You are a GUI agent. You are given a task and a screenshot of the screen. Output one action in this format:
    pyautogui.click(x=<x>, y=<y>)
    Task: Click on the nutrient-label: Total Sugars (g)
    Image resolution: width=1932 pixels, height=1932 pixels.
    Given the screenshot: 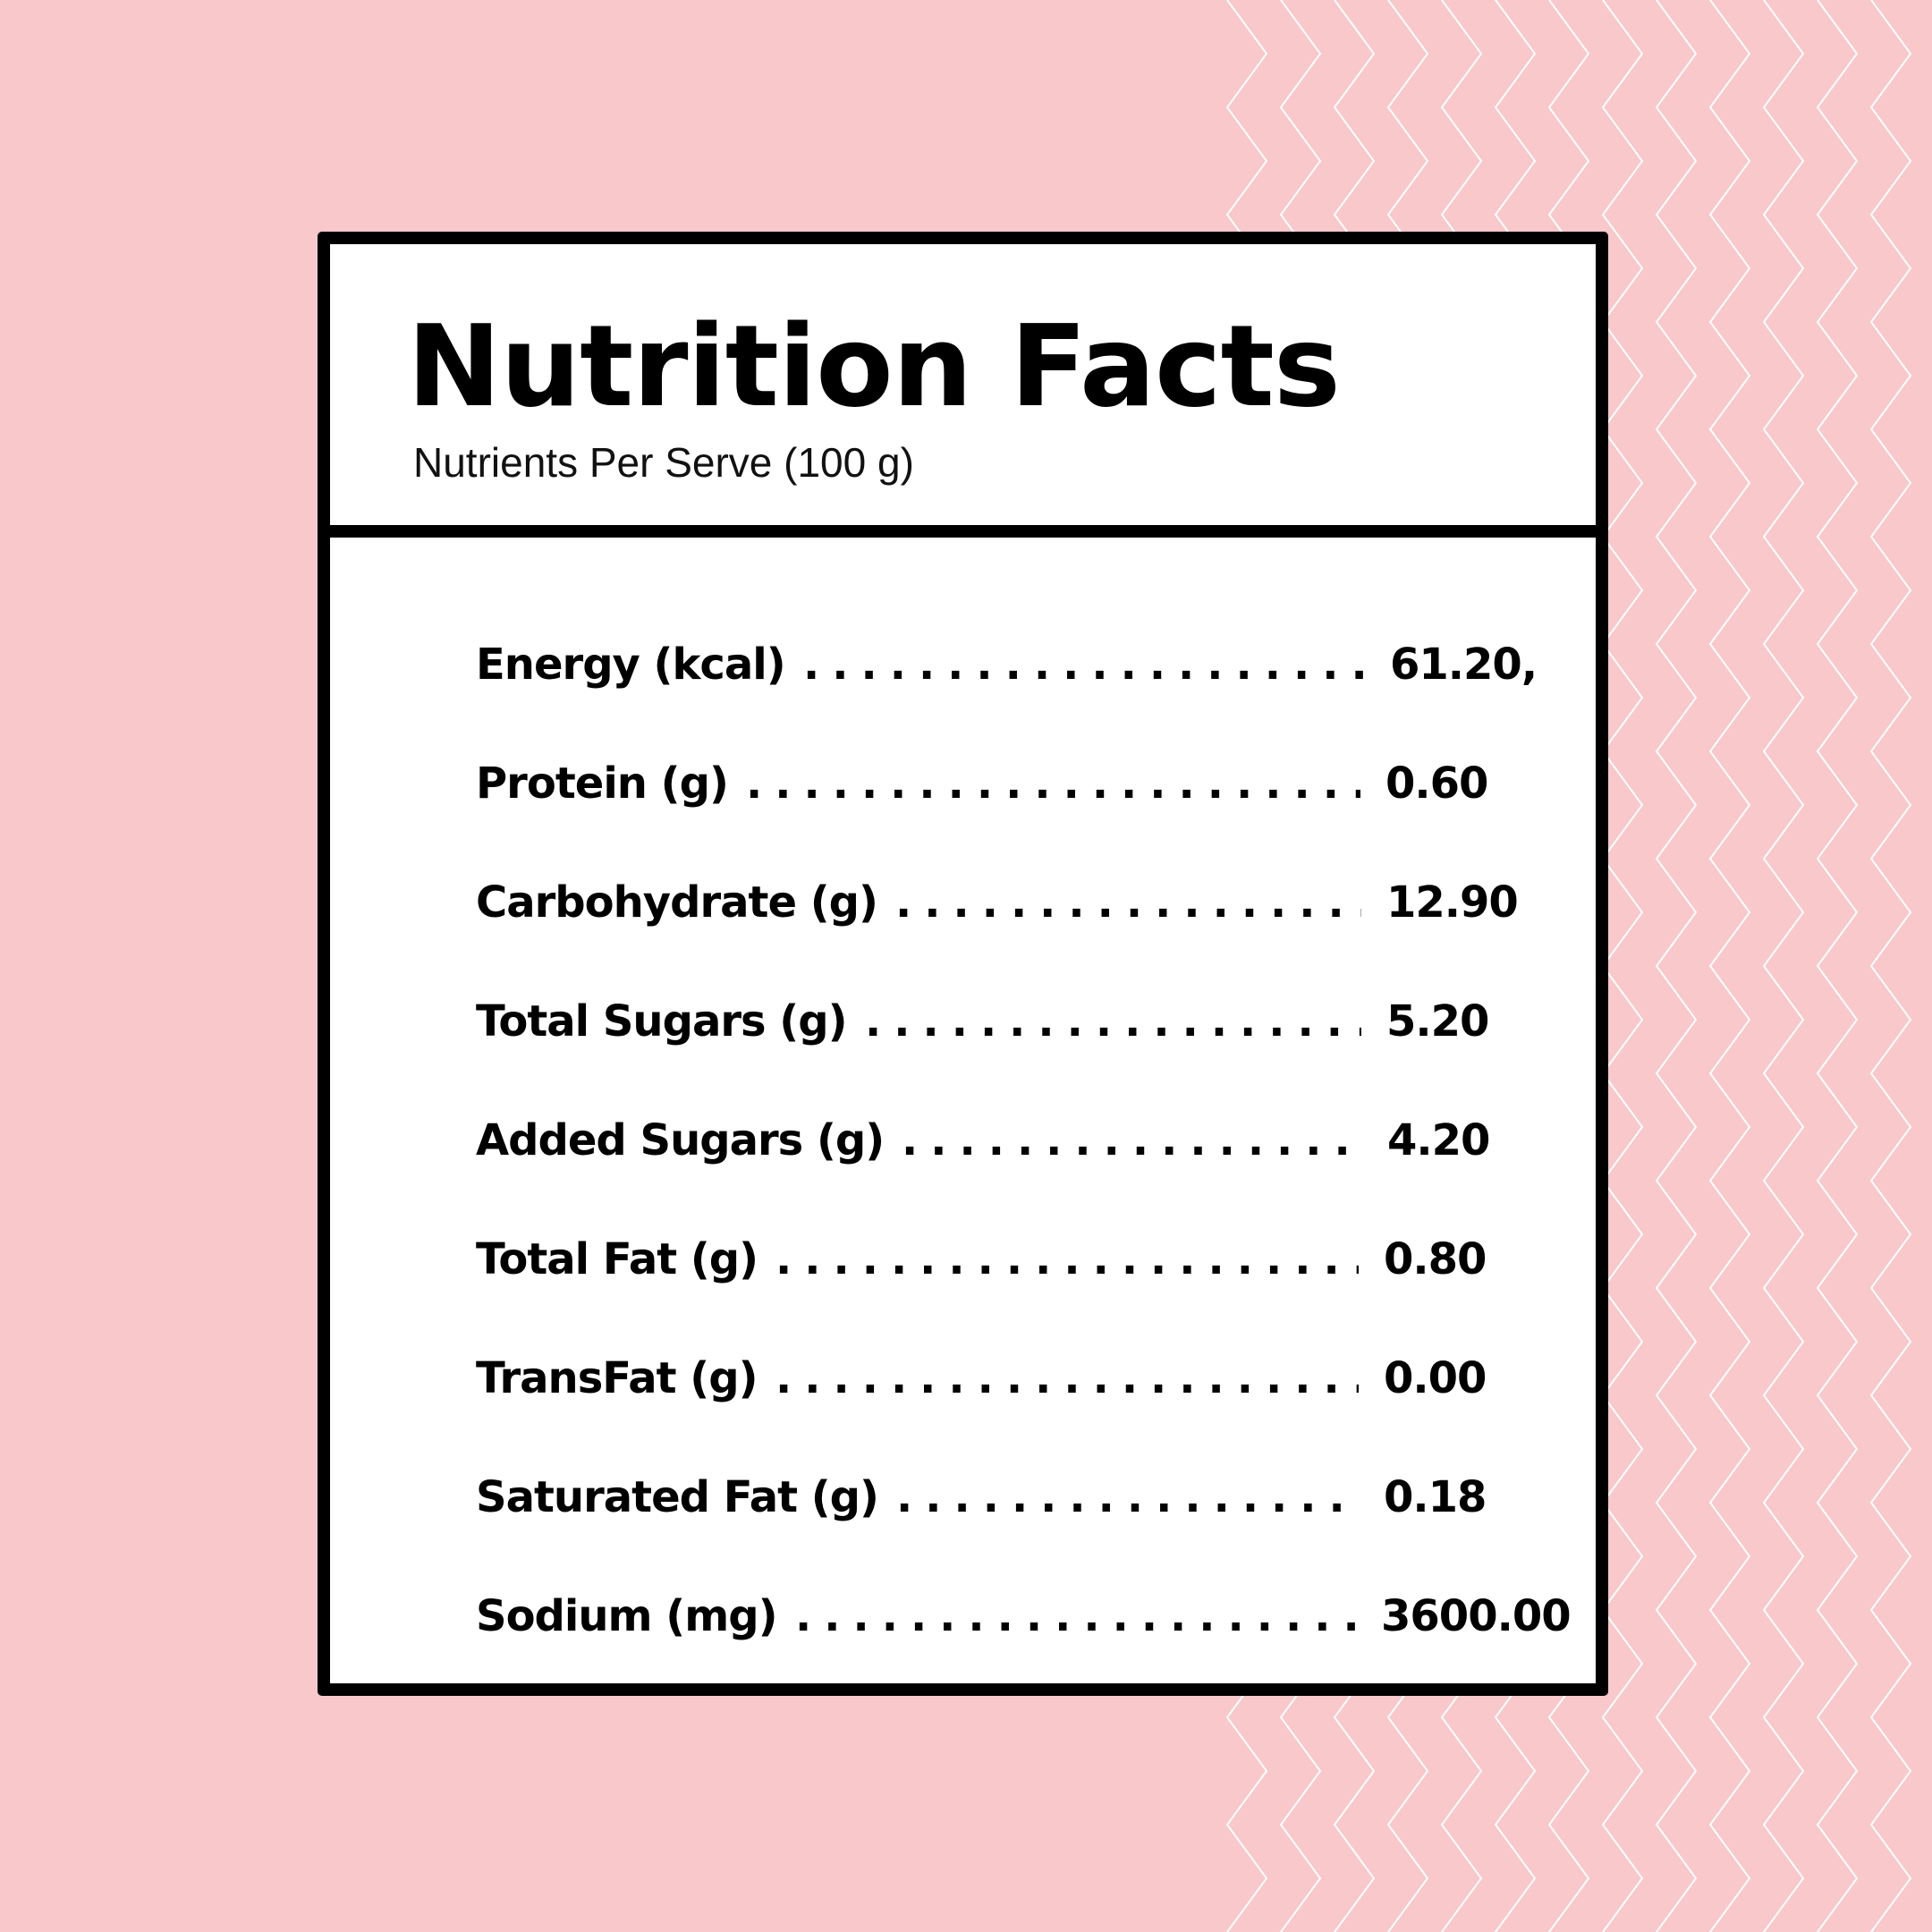 What is the action you would take?
    pyautogui.click(x=662, y=1021)
    